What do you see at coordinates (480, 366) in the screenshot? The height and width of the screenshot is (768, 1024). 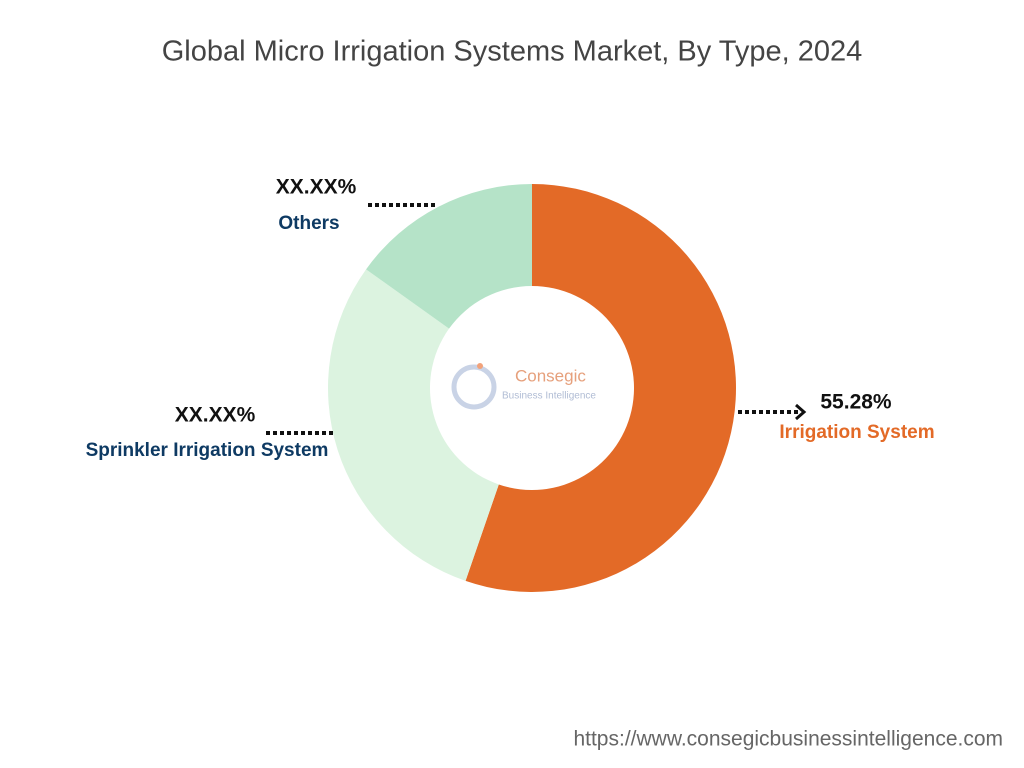 I see `logo-dot` at bounding box center [480, 366].